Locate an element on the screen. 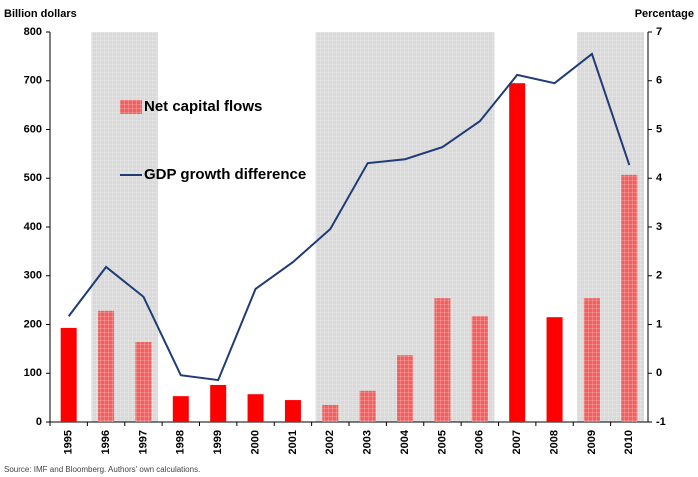  y-tick-label: 400 is located at coordinates (33, 227).